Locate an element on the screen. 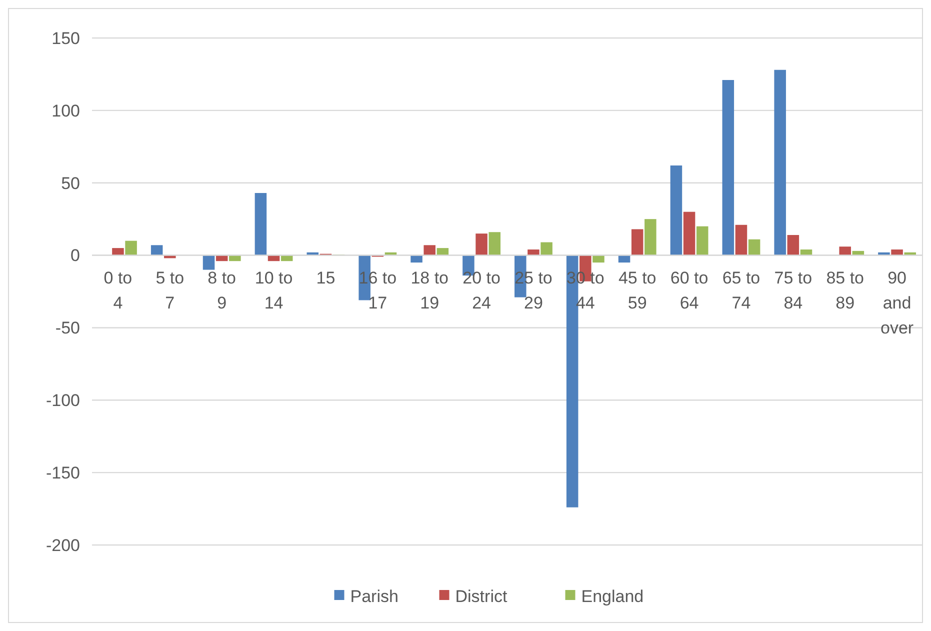 This screenshot has height=631, width=931. y-tick-label: -100 is located at coordinates (63, 400).